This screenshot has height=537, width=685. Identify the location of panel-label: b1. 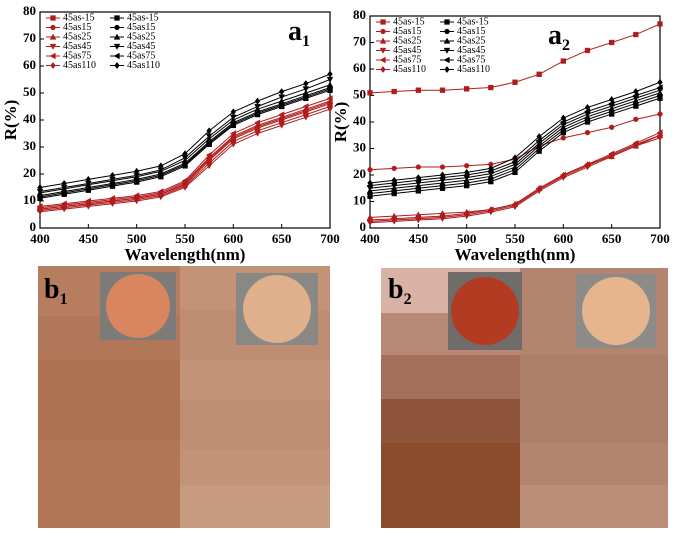
(56, 290).